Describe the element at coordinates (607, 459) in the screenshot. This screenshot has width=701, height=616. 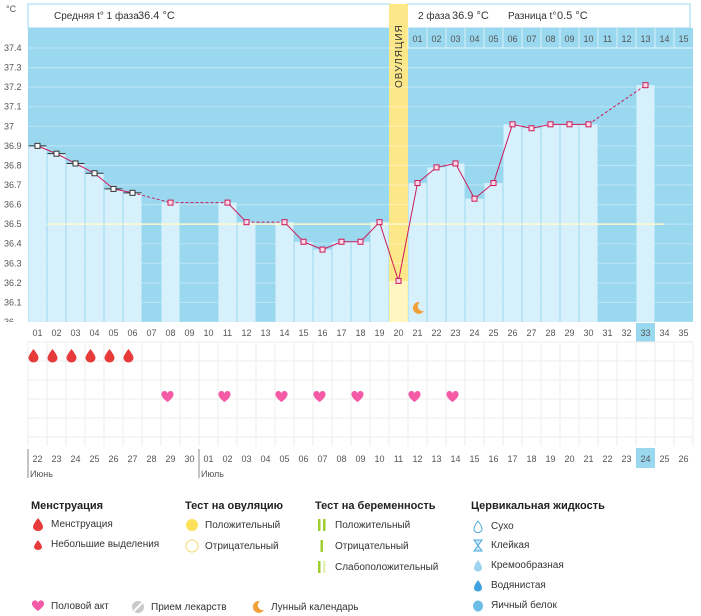
I see `calendar-date-label: 22` at that location.